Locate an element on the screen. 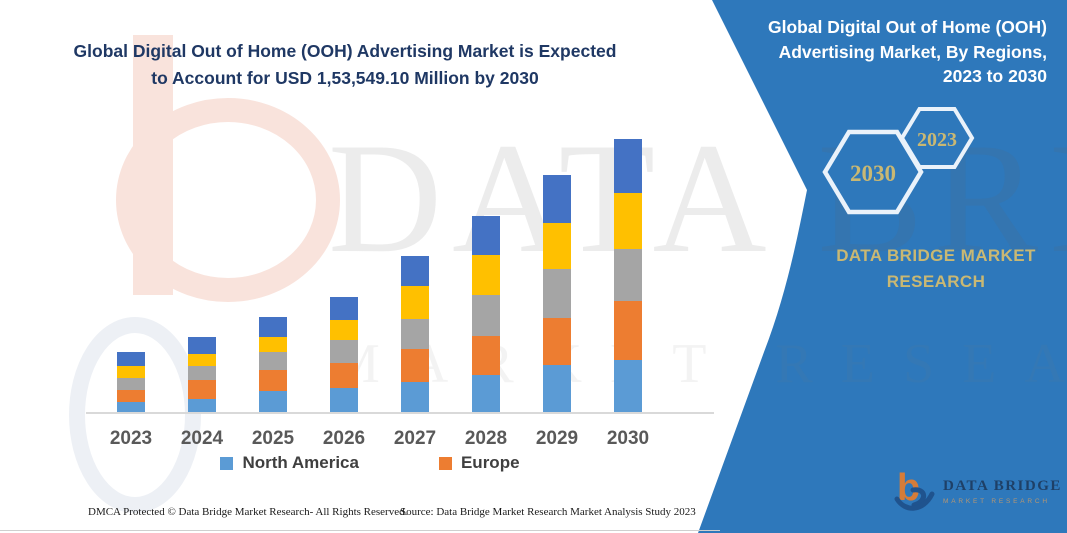 The height and width of the screenshot is (533, 1067). x-axis-label: 2023 is located at coordinates (131, 438).